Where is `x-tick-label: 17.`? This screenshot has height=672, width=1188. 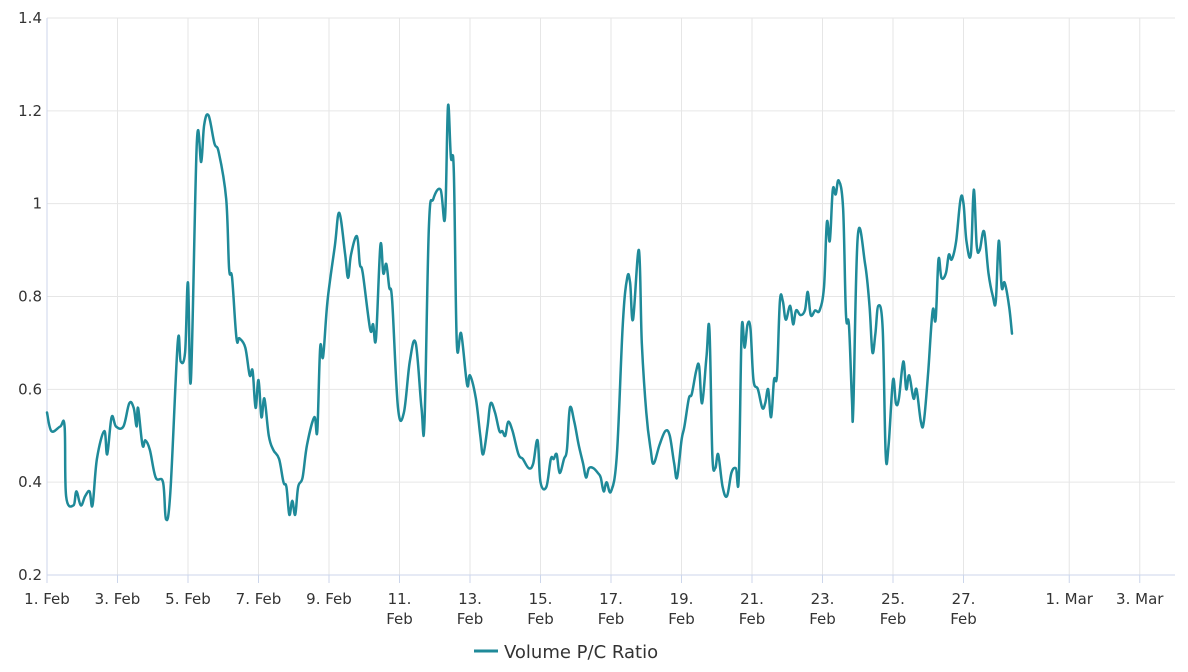 x-tick-label: 17. is located at coordinates (611, 599).